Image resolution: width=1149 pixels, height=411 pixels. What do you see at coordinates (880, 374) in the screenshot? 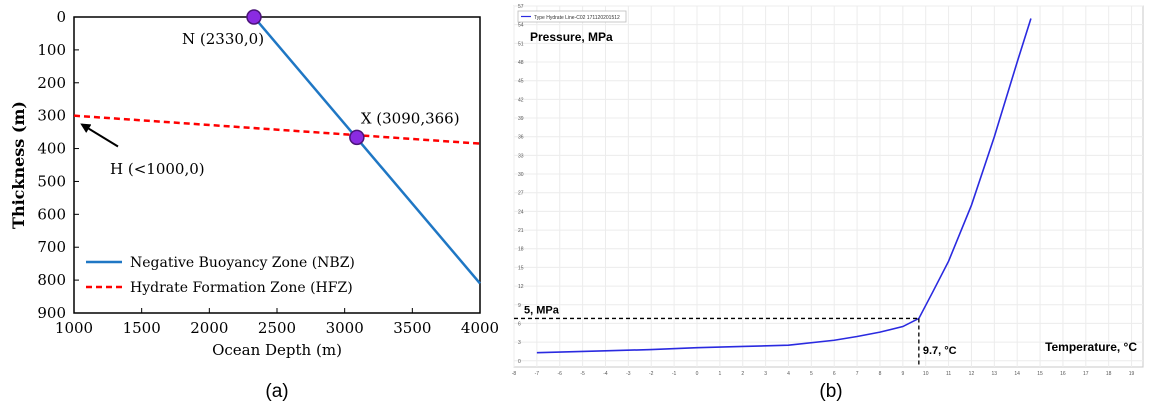
I see `x-tick-label: 8` at bounding box center [880, 374].